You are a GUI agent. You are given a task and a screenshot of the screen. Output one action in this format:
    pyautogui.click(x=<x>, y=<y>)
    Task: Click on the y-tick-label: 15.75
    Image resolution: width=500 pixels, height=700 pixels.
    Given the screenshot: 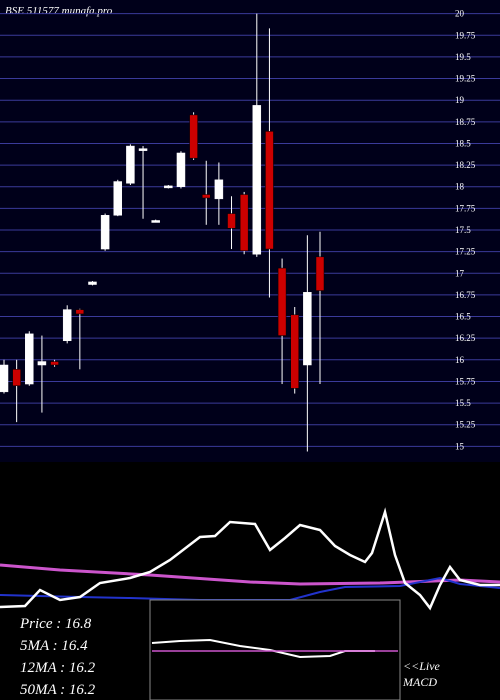 What is the action you would take?
    pyautogui.click(x=465, y=381)
    